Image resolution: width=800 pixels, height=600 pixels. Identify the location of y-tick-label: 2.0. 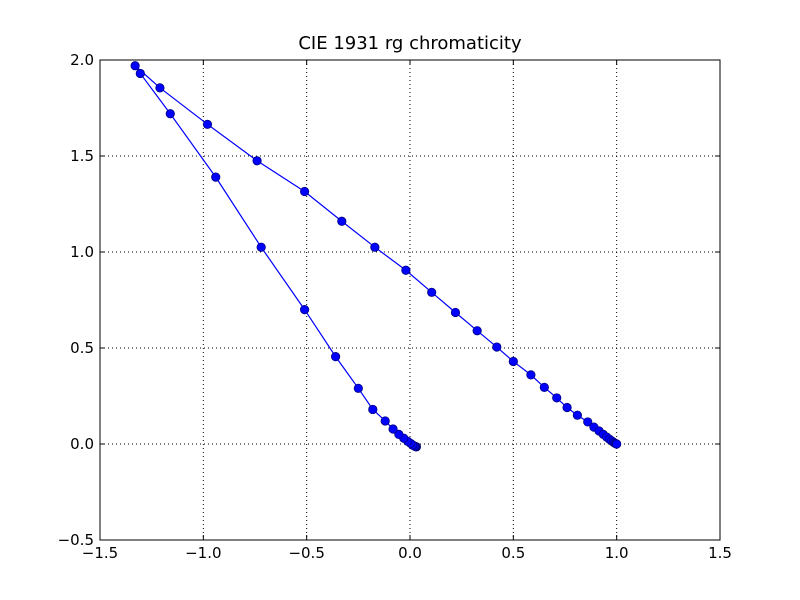
(82, 60).